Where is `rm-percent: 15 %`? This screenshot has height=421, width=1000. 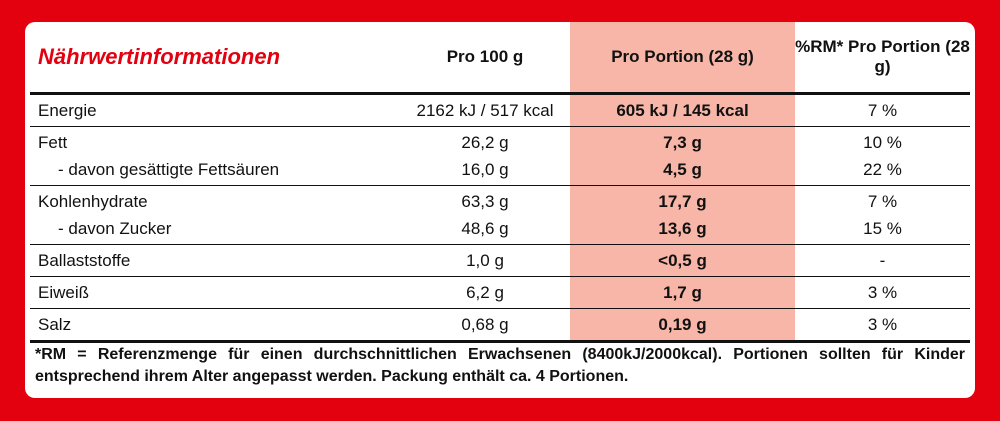
rm-percent: 15 % is located at coordinates (882, 228).